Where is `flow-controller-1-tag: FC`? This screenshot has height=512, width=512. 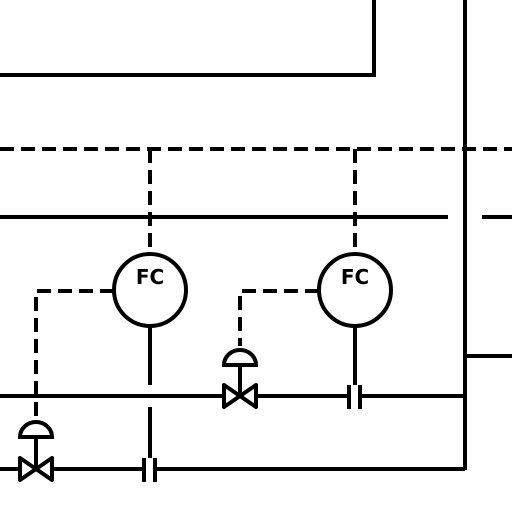
flow-controller-1-tag: FC is located at coordinates (150, 277).